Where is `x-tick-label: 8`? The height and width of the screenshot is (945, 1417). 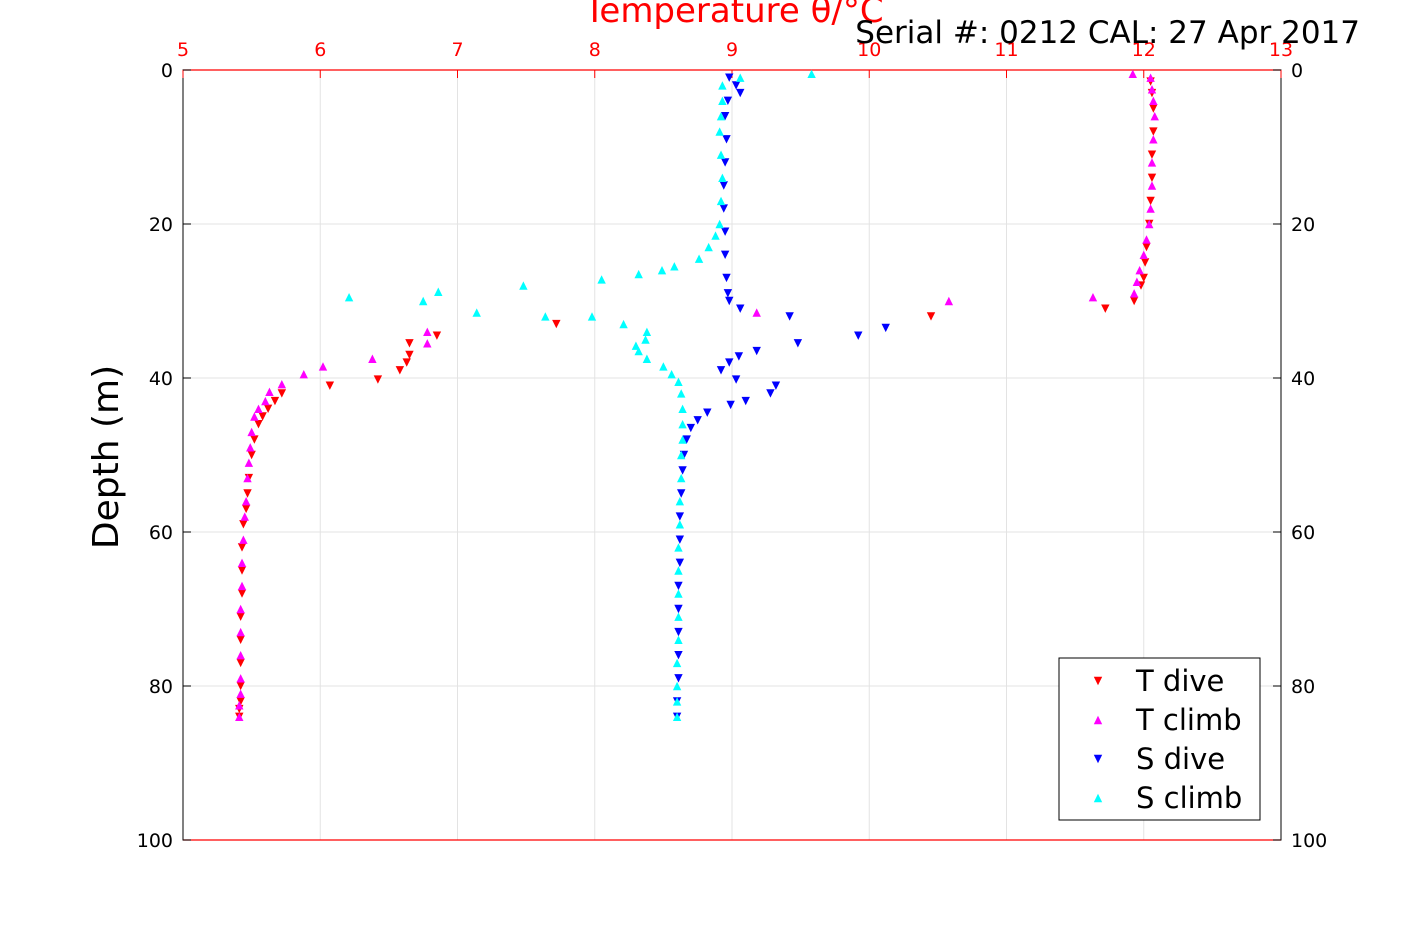
x-tick-label: 8 is located at coordinates (595, 50).